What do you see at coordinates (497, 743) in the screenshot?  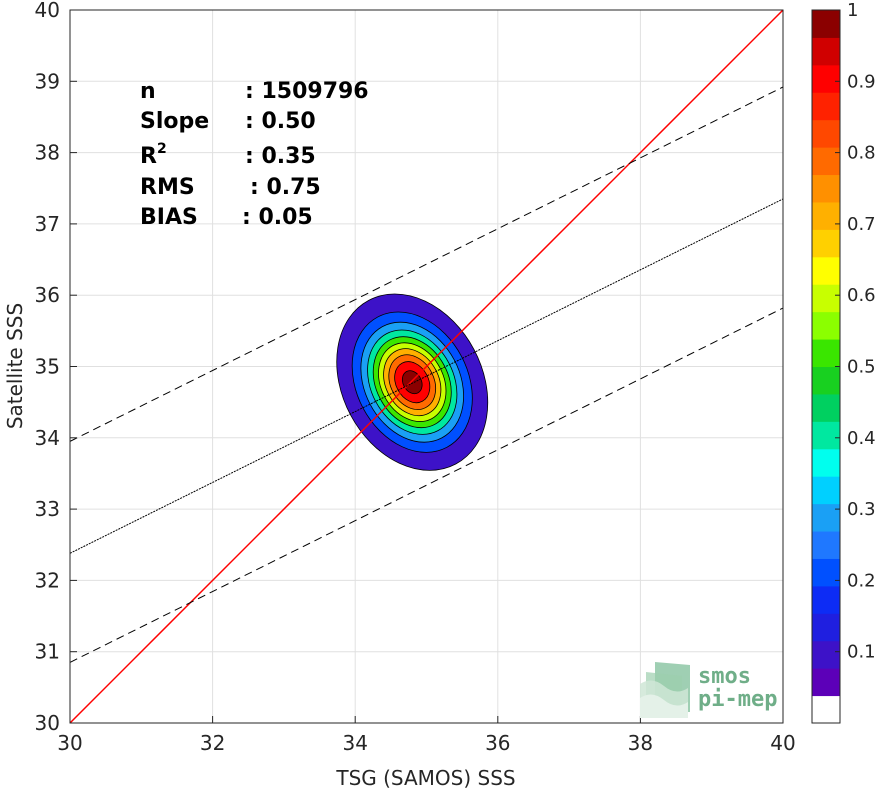 I see `x-tick-label: 36` at bounding box center [497, 743].